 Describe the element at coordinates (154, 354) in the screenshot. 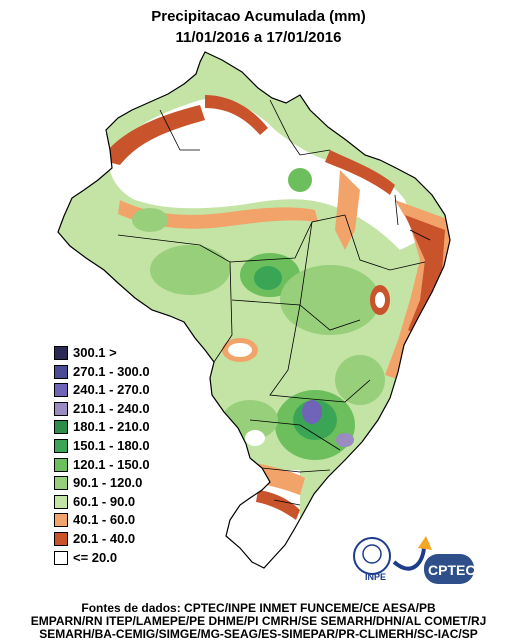

I see `legend-item: 300.1 >` at that location.